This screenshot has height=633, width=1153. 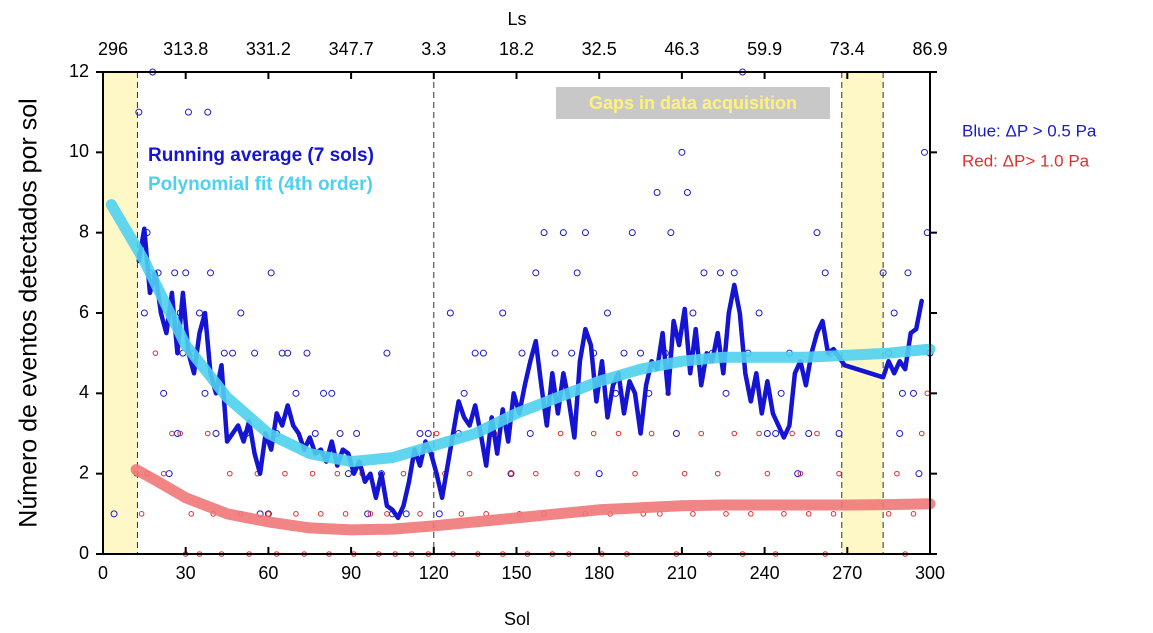 What do you see at coordinates (103, 573) in the screenshot?
I see `x-tick-label: 0` at bounding box center [103, 573].